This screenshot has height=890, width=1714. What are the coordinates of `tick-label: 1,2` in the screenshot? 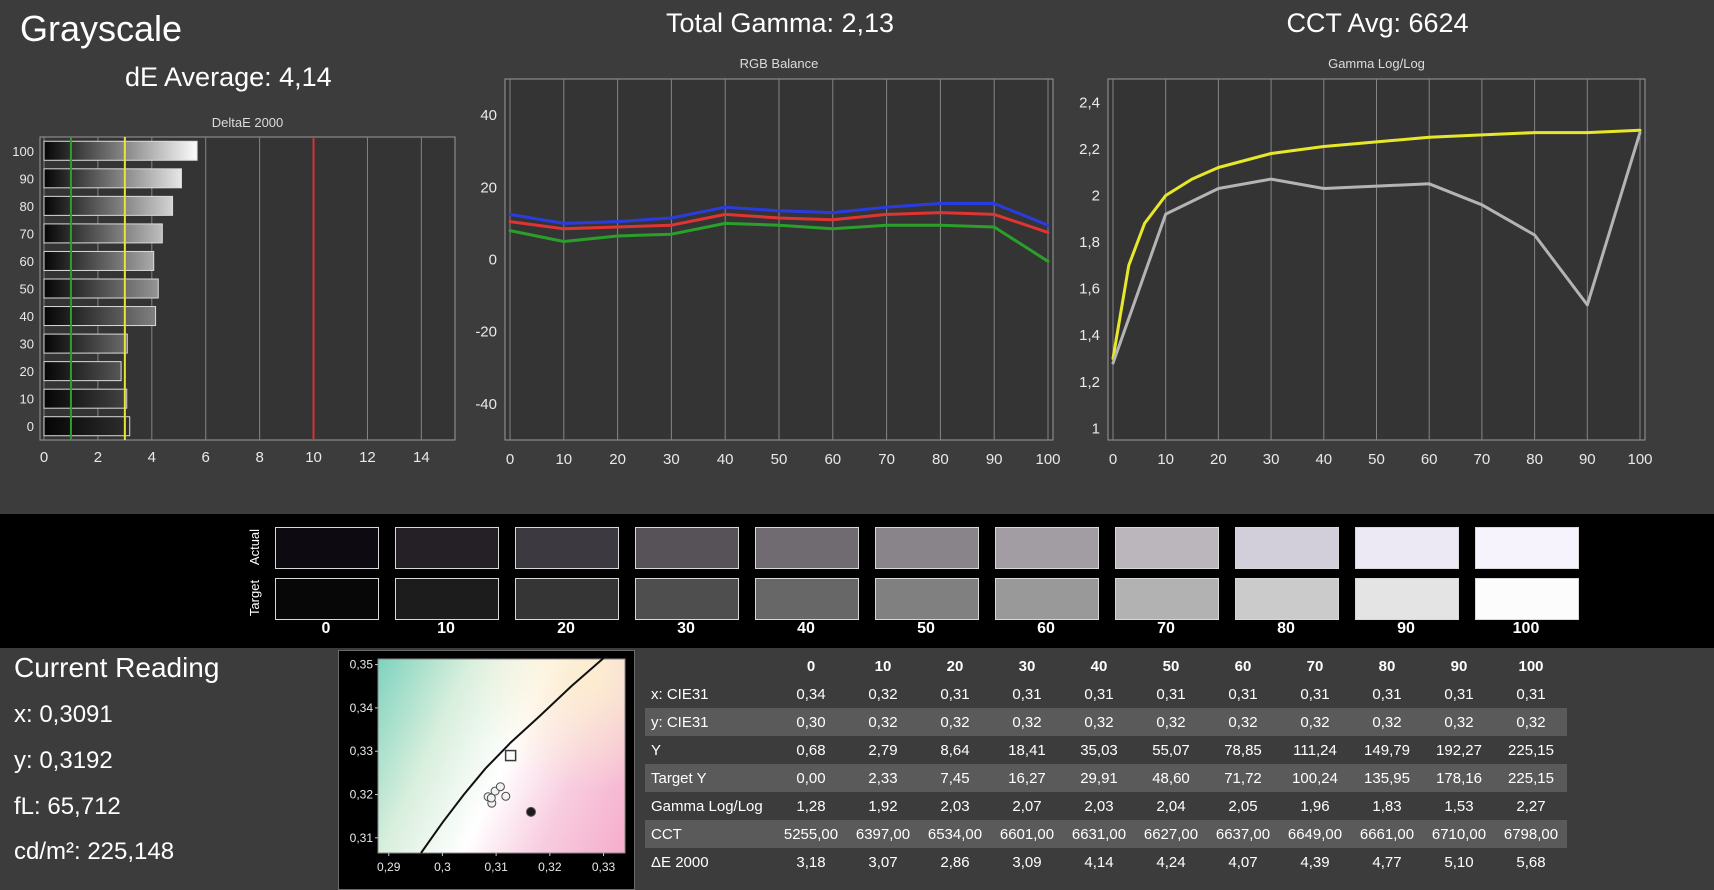 It's located at (1089, 382).